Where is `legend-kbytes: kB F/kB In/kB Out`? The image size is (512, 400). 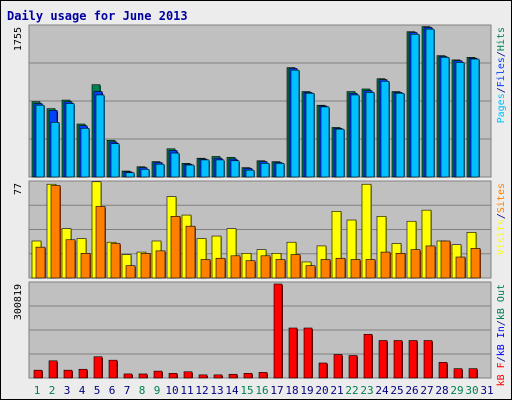 legend-kbytes: kB F/kB In/kB Out is located at coordinates (501, 335).